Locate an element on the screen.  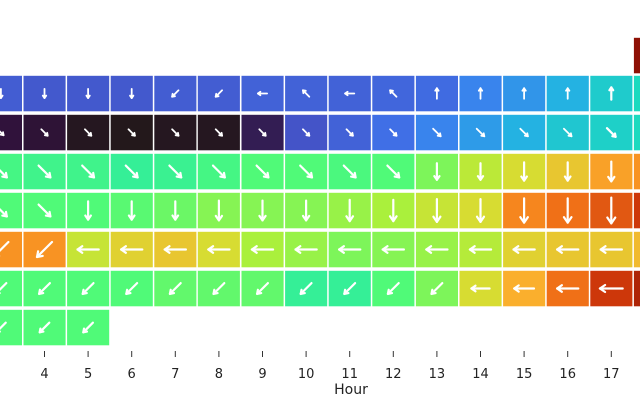
x-tick-label: 8 is located at coordinates (219, 374).